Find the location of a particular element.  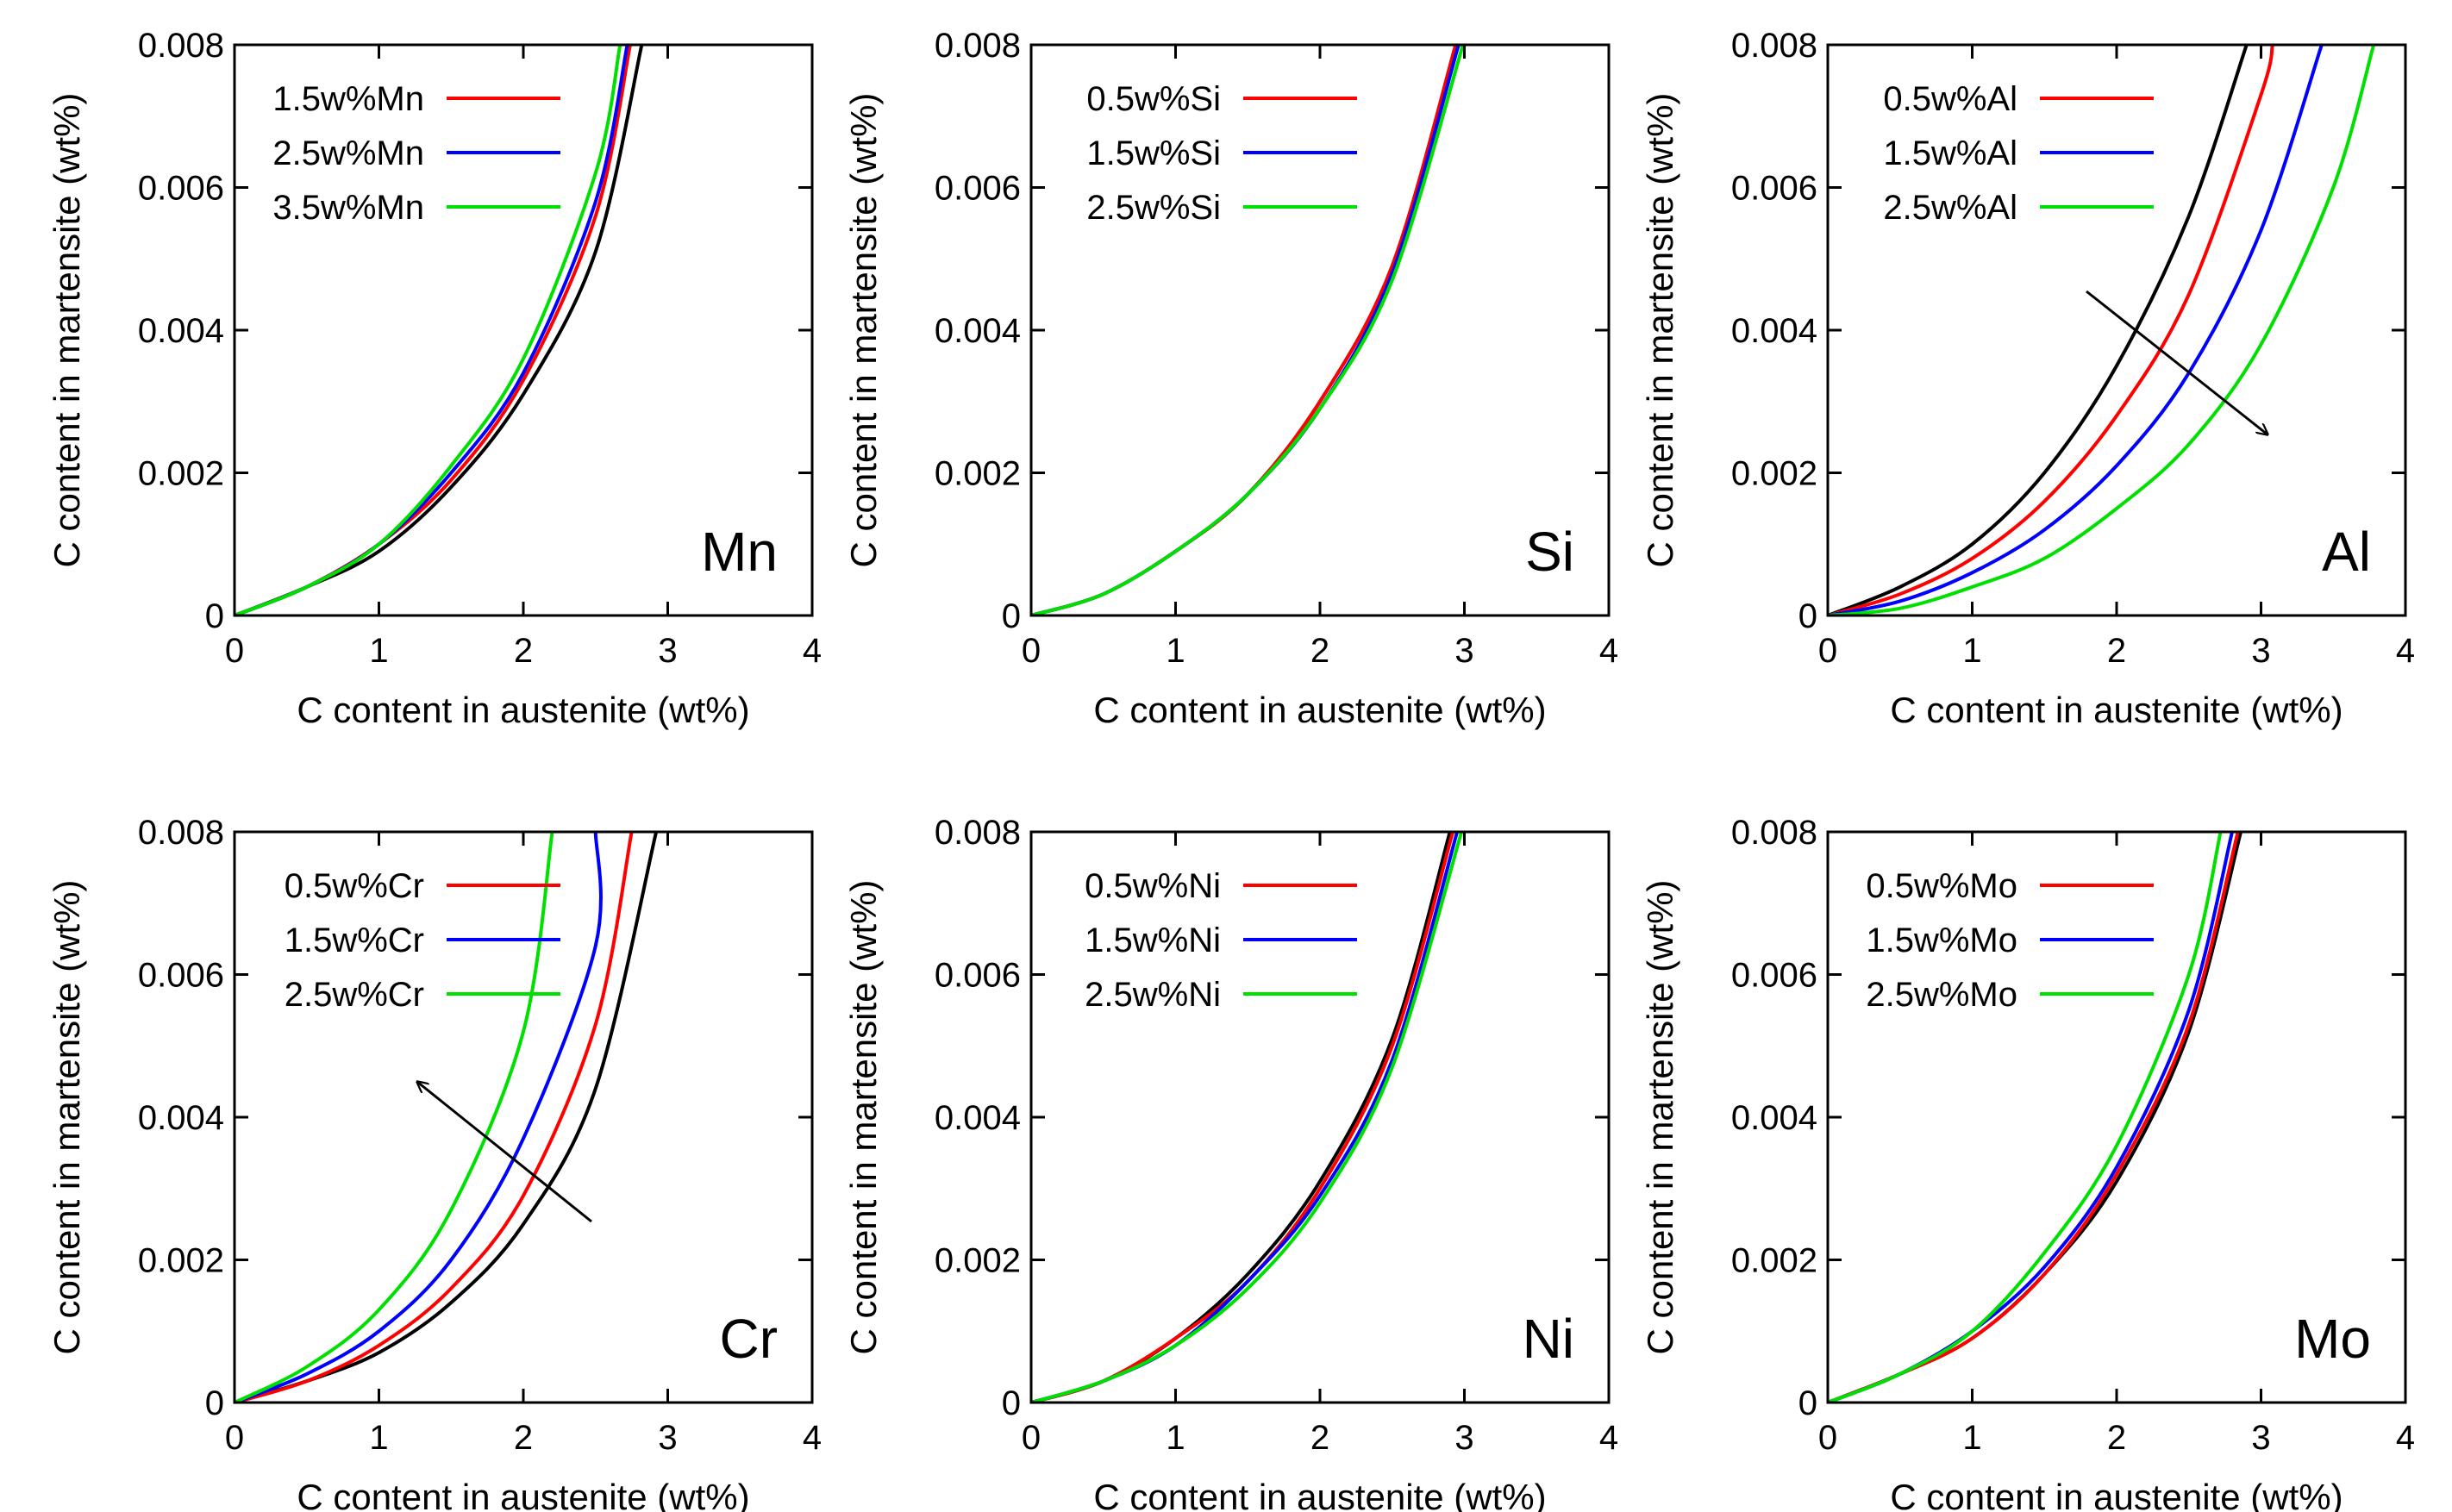

legend-label: 1.5w%Si is located at coordinates (1153, 153).